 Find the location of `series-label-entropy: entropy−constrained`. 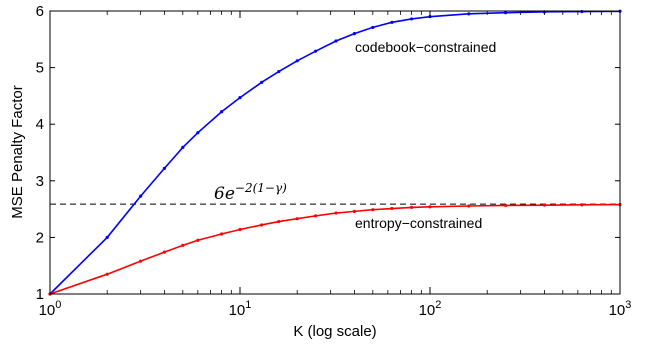

series-label-entropy: entropy−constrained is located at coordinates (418, 223).